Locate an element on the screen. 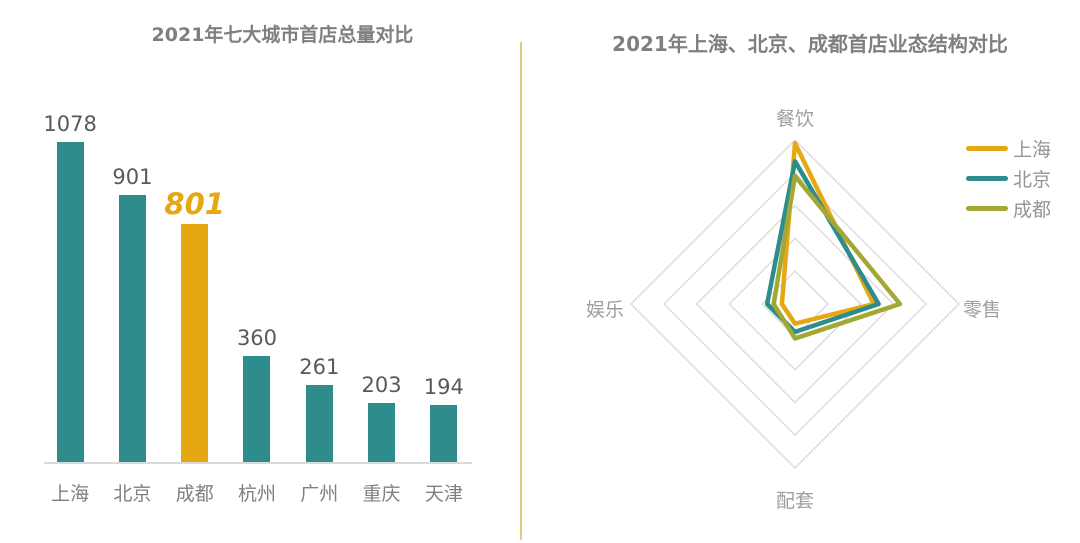 The height and width of the screenshot is (543, 1080). radar-legend: 上海 北京 成都 is located at coordinates (1008, 178).